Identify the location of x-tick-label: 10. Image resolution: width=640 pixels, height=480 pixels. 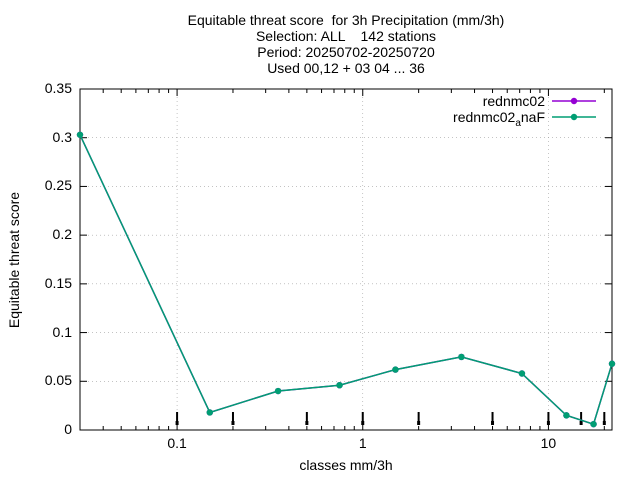
(548, 443).